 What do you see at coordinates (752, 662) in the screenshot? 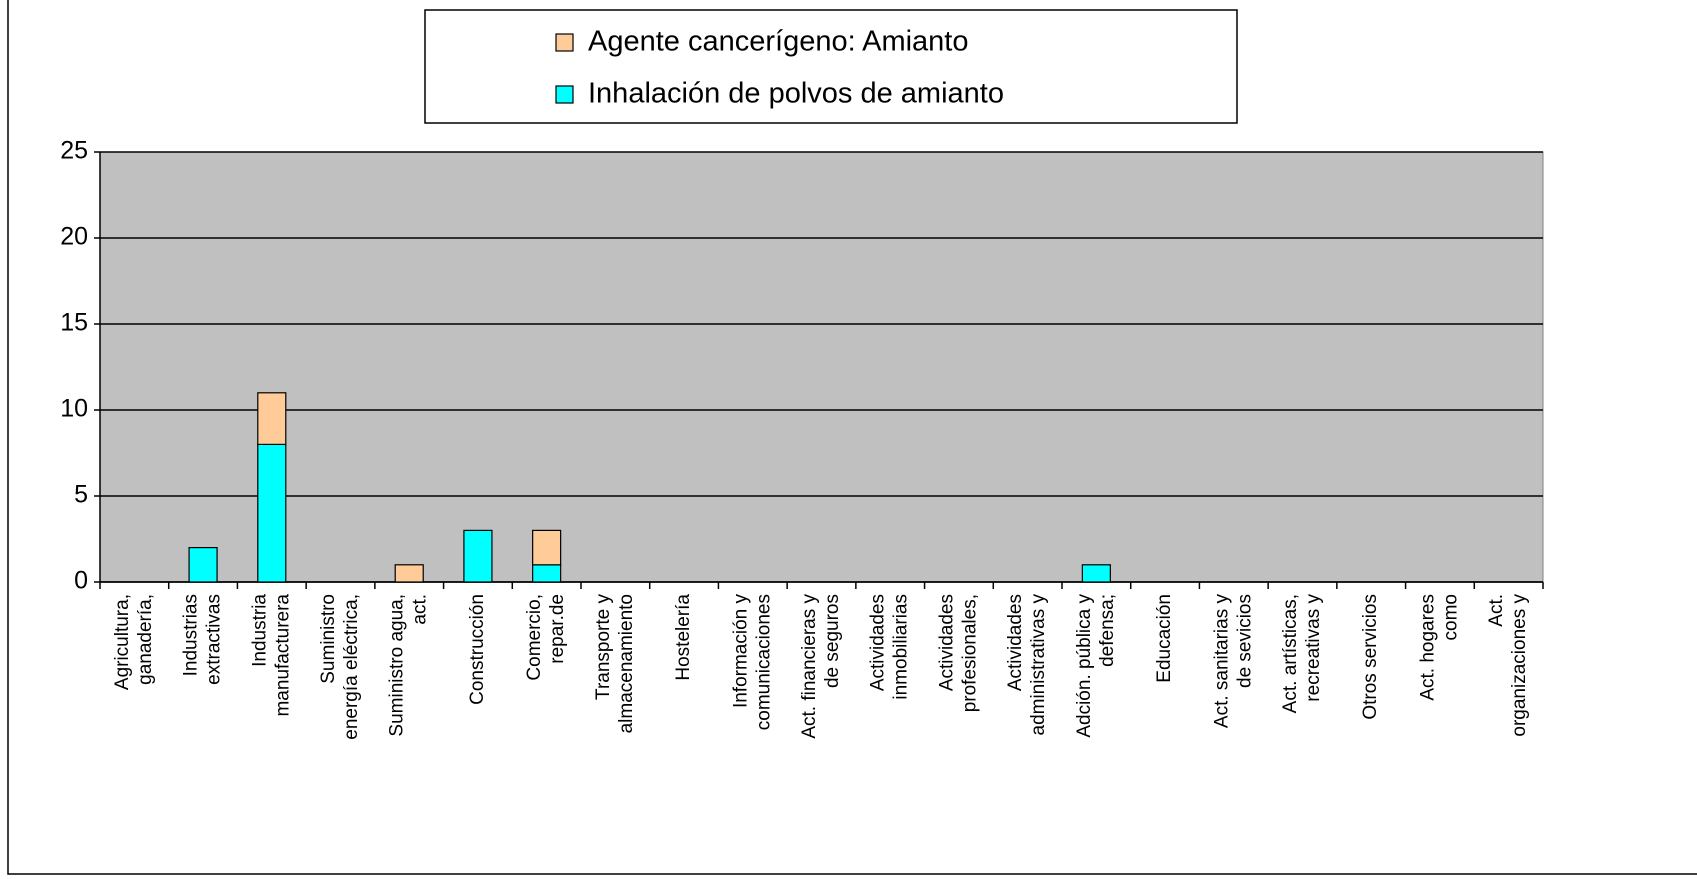
I see `x-tick-label: Información y comunicaciones` at bounding box center [752, 662].